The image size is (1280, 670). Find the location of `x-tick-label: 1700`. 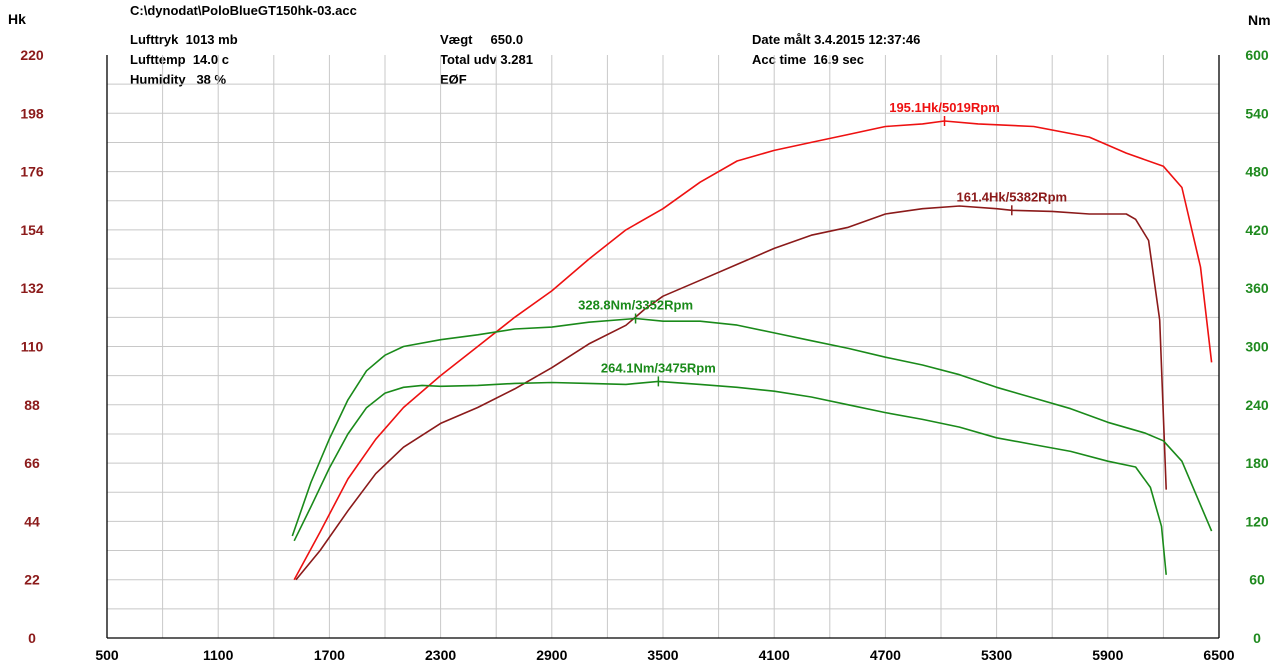

x-tick-label: 1700 is located at coordinates (329, 655).